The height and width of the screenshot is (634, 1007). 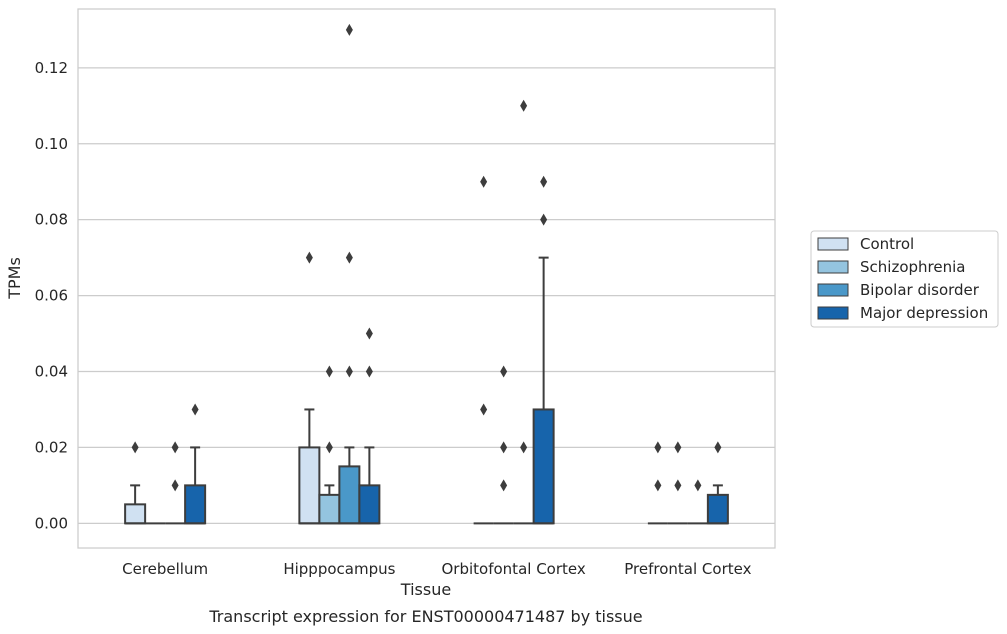 What do you see at coordinates (165, 569) in the screenshot?
I see `x-tick-label: Cerebellum` at bounding box center [165, 569].